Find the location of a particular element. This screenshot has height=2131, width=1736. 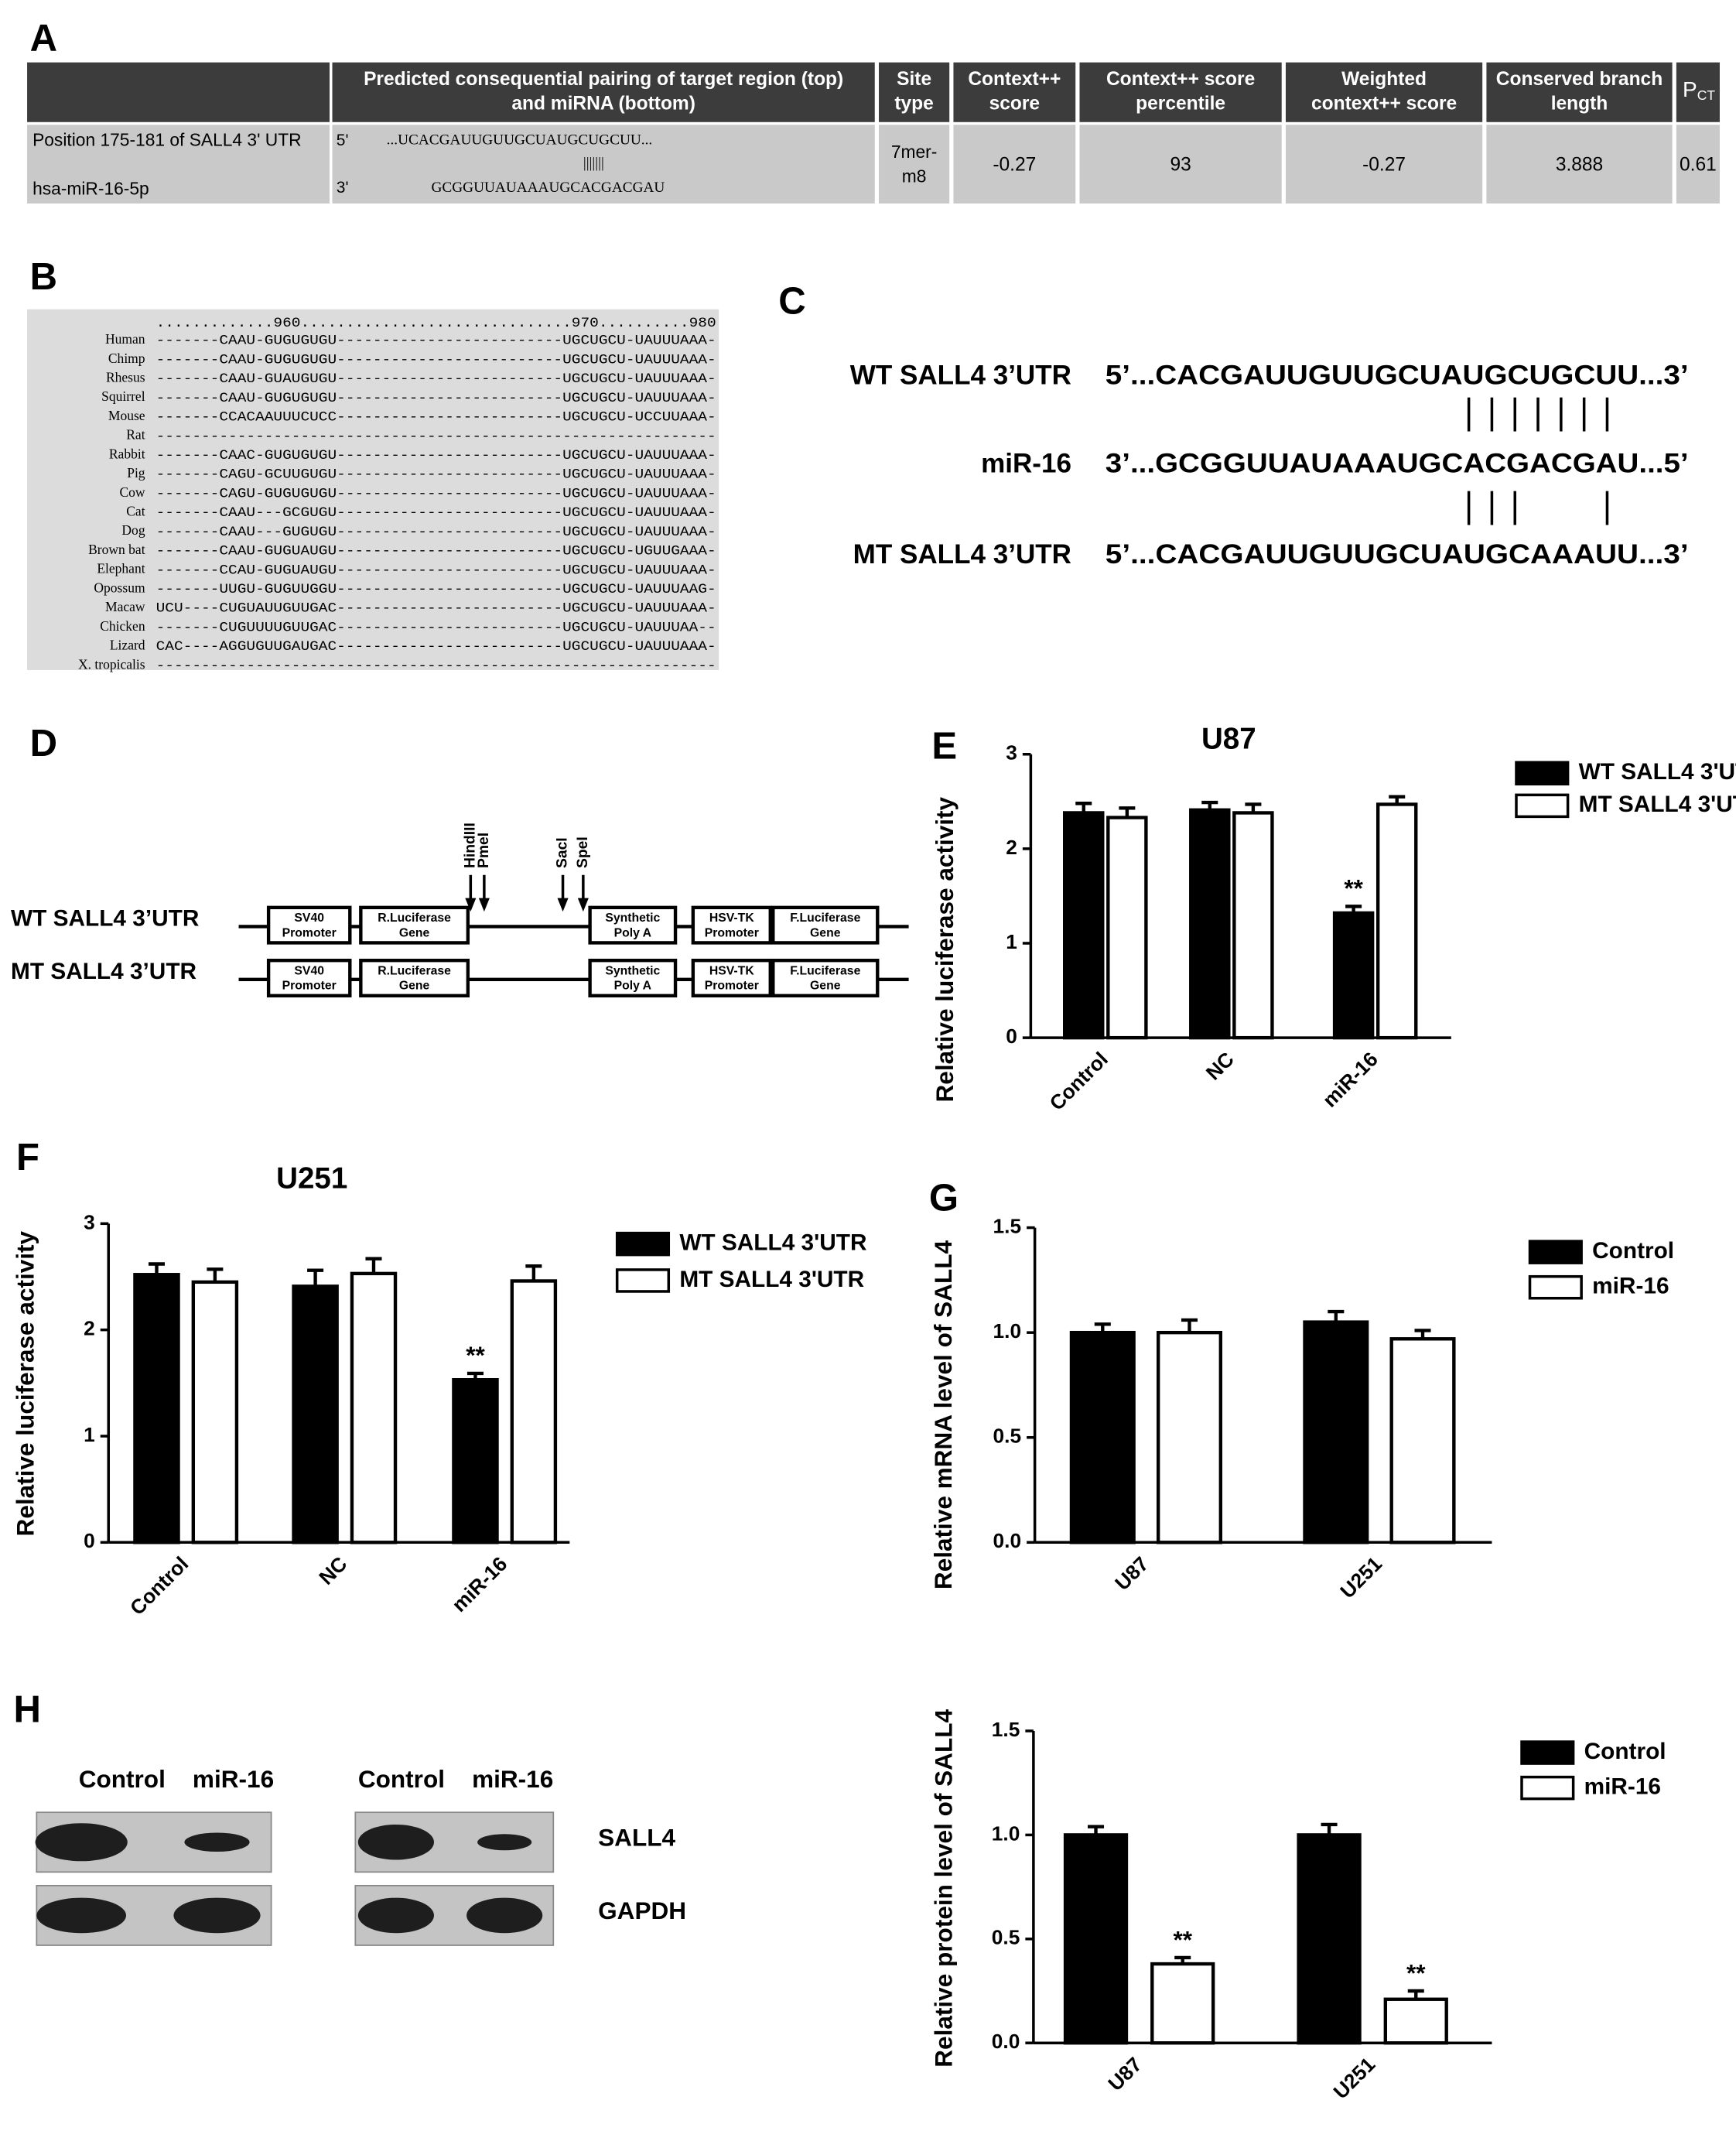

cell-text: 3' is located at coordinates (343, 188).